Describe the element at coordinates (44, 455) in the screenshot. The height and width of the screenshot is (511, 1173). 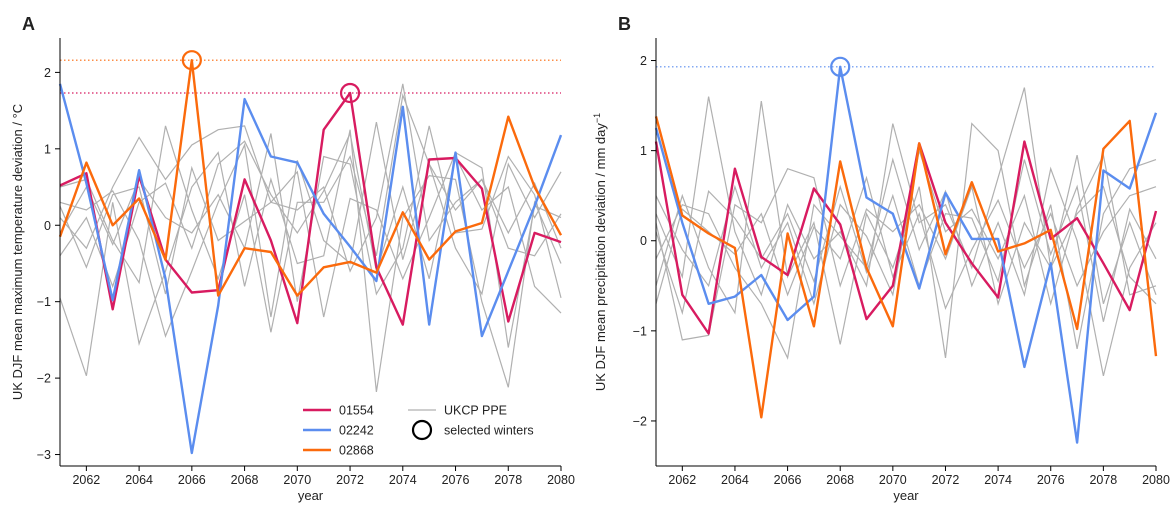
I see `y-tick-label: −3` at that location.